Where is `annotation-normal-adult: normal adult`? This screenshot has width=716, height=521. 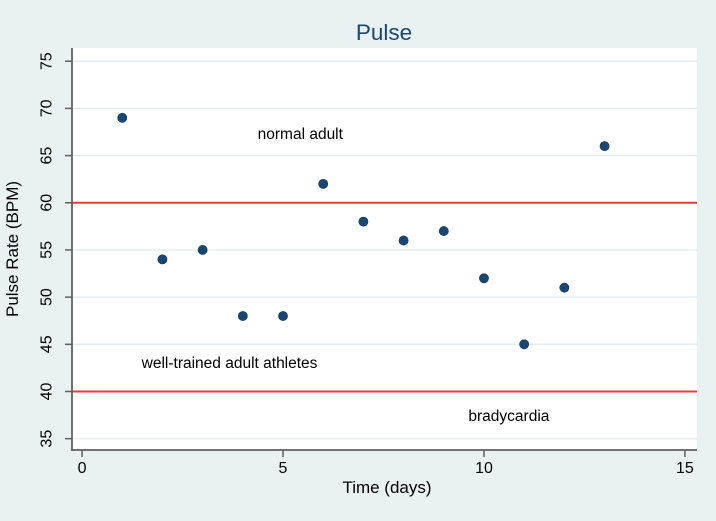
annotation-normal-adult: normal adult is located at coordinates (301, 134).